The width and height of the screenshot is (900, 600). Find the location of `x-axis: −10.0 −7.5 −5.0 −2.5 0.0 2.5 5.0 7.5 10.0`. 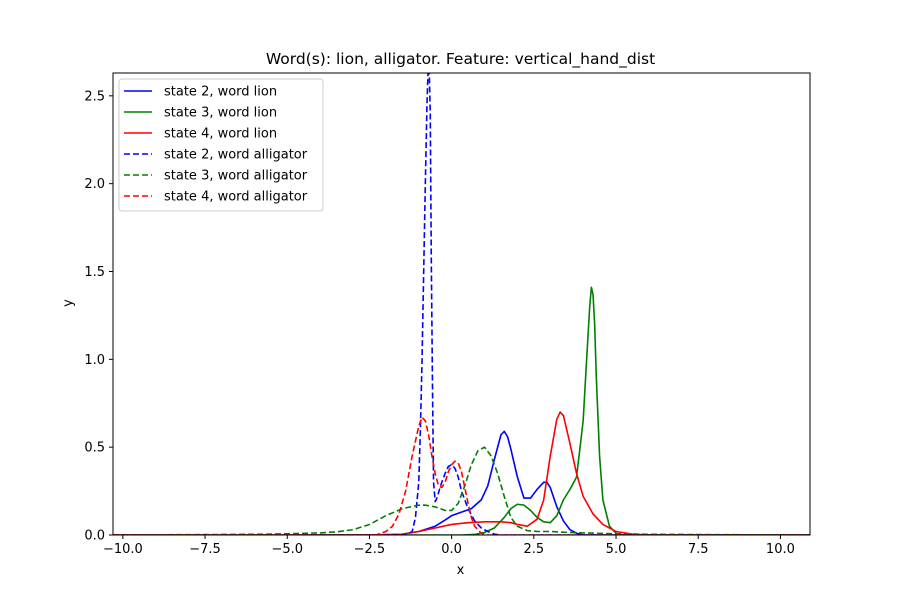

x-axis: −10.0 −7.5 −5.0 −2.5 0.0 2.5 5.0 7.5 10.0 is located at coordinates (449, 546).